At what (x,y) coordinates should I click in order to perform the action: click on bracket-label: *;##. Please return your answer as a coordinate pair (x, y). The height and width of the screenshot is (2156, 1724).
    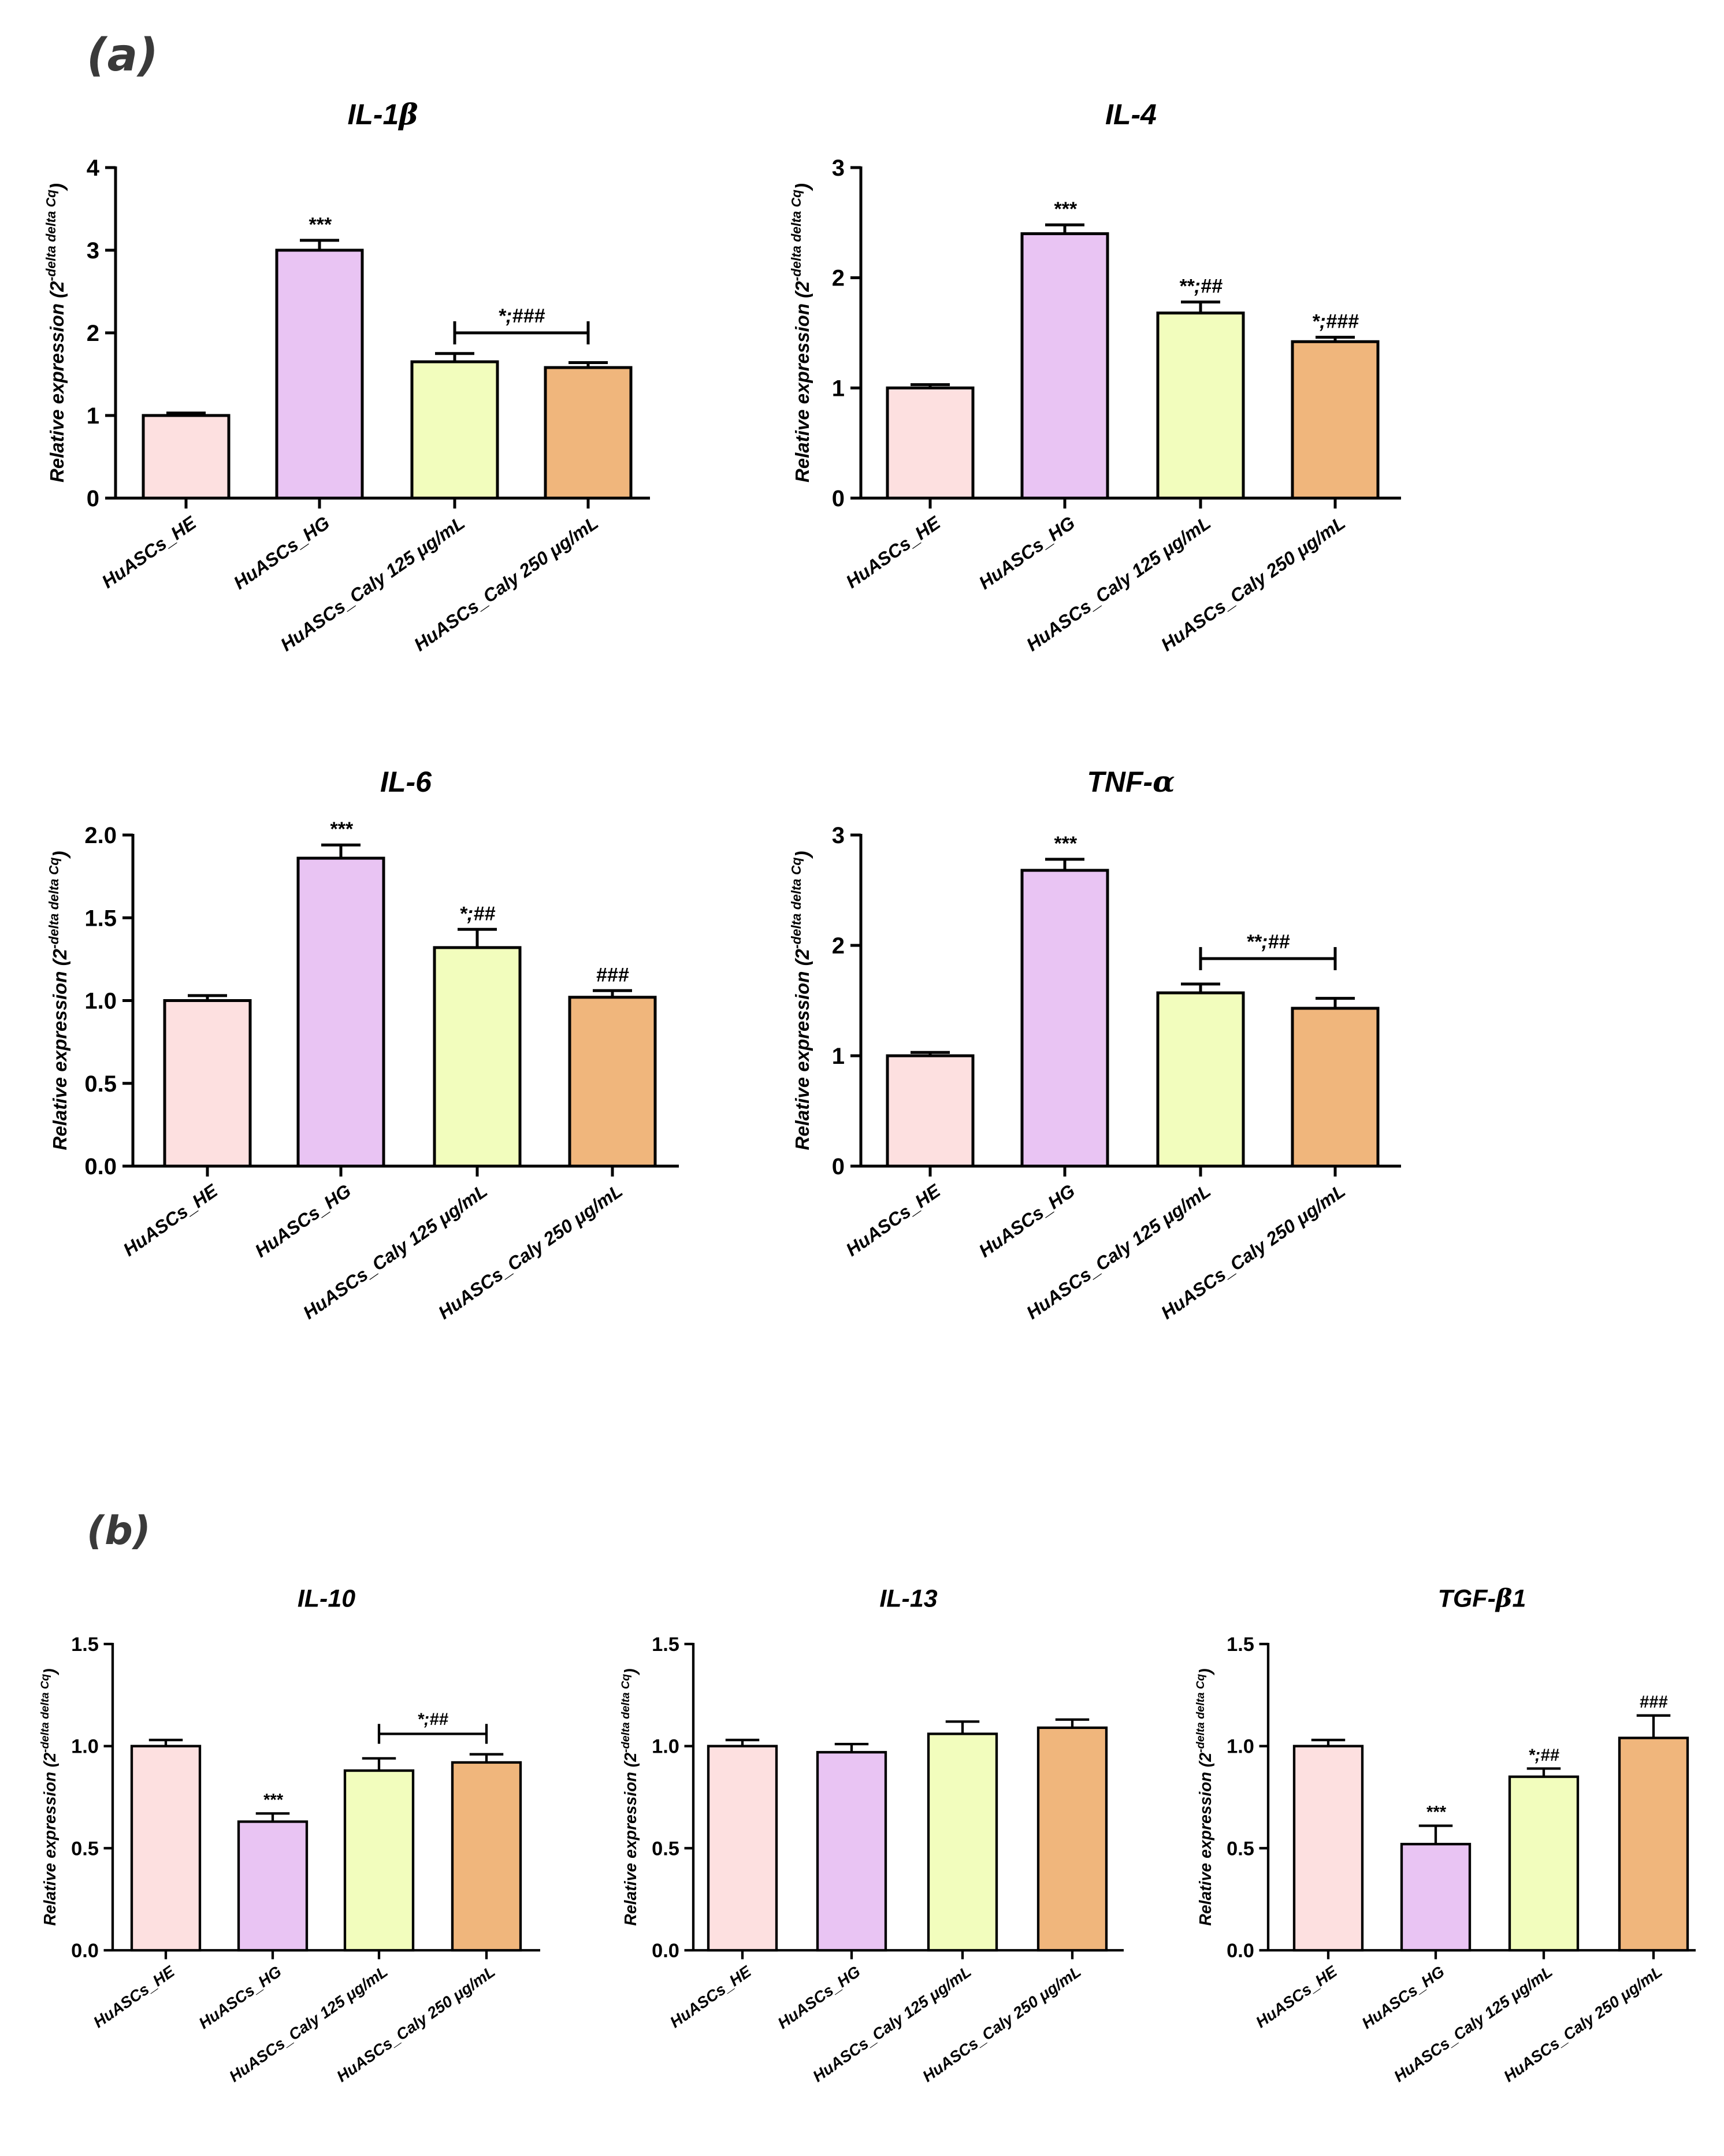
    Looking at the image, I should click on (432, 1719).